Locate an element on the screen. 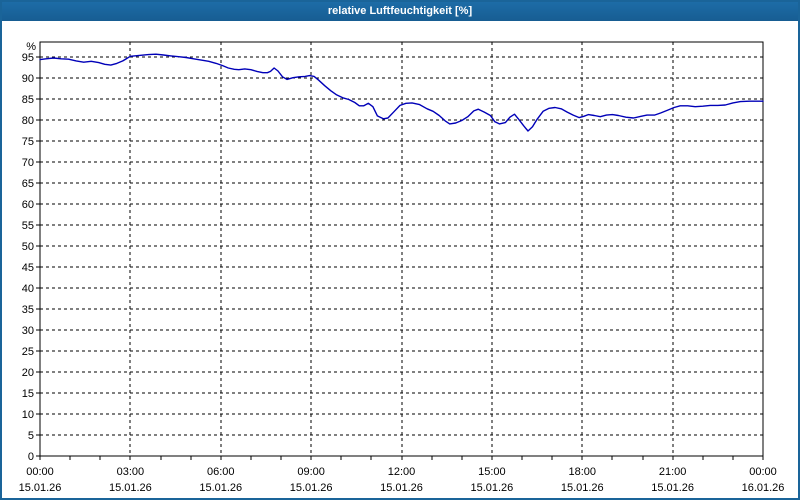 The width and height of the screenshot is (800, 503). y-tick-label: 5 is located at coordinates (31, 436).